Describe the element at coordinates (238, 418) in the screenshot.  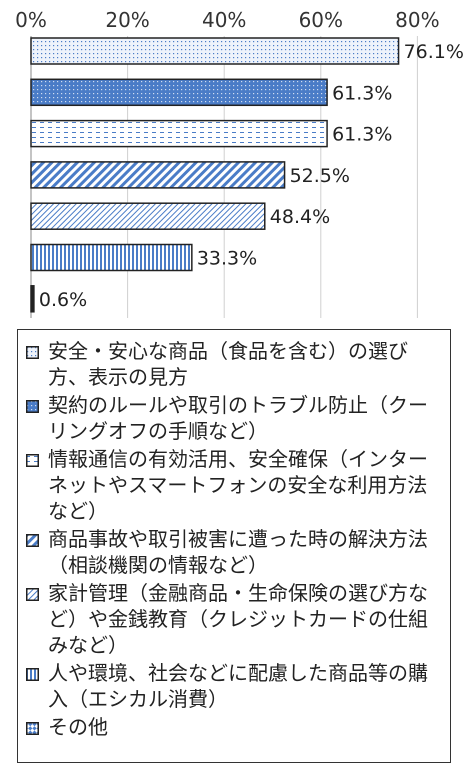
I see `legend-label: 契約のルールや取引のトラブル防止（クーリングオフの手順など）` at that location.